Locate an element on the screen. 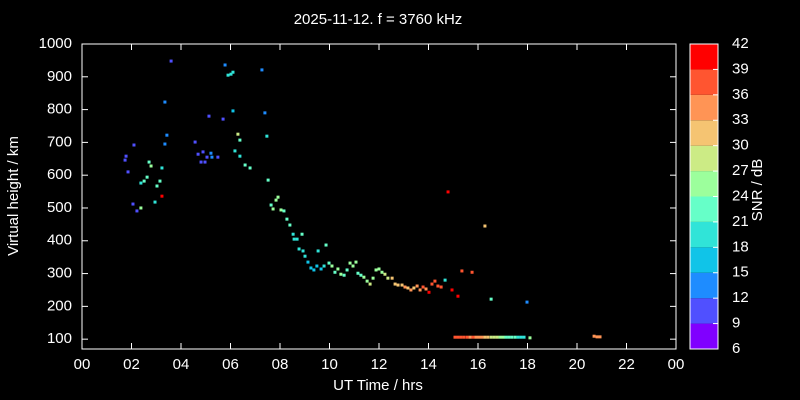  x-tick-label: 06 is located at coordinates (230, 364).